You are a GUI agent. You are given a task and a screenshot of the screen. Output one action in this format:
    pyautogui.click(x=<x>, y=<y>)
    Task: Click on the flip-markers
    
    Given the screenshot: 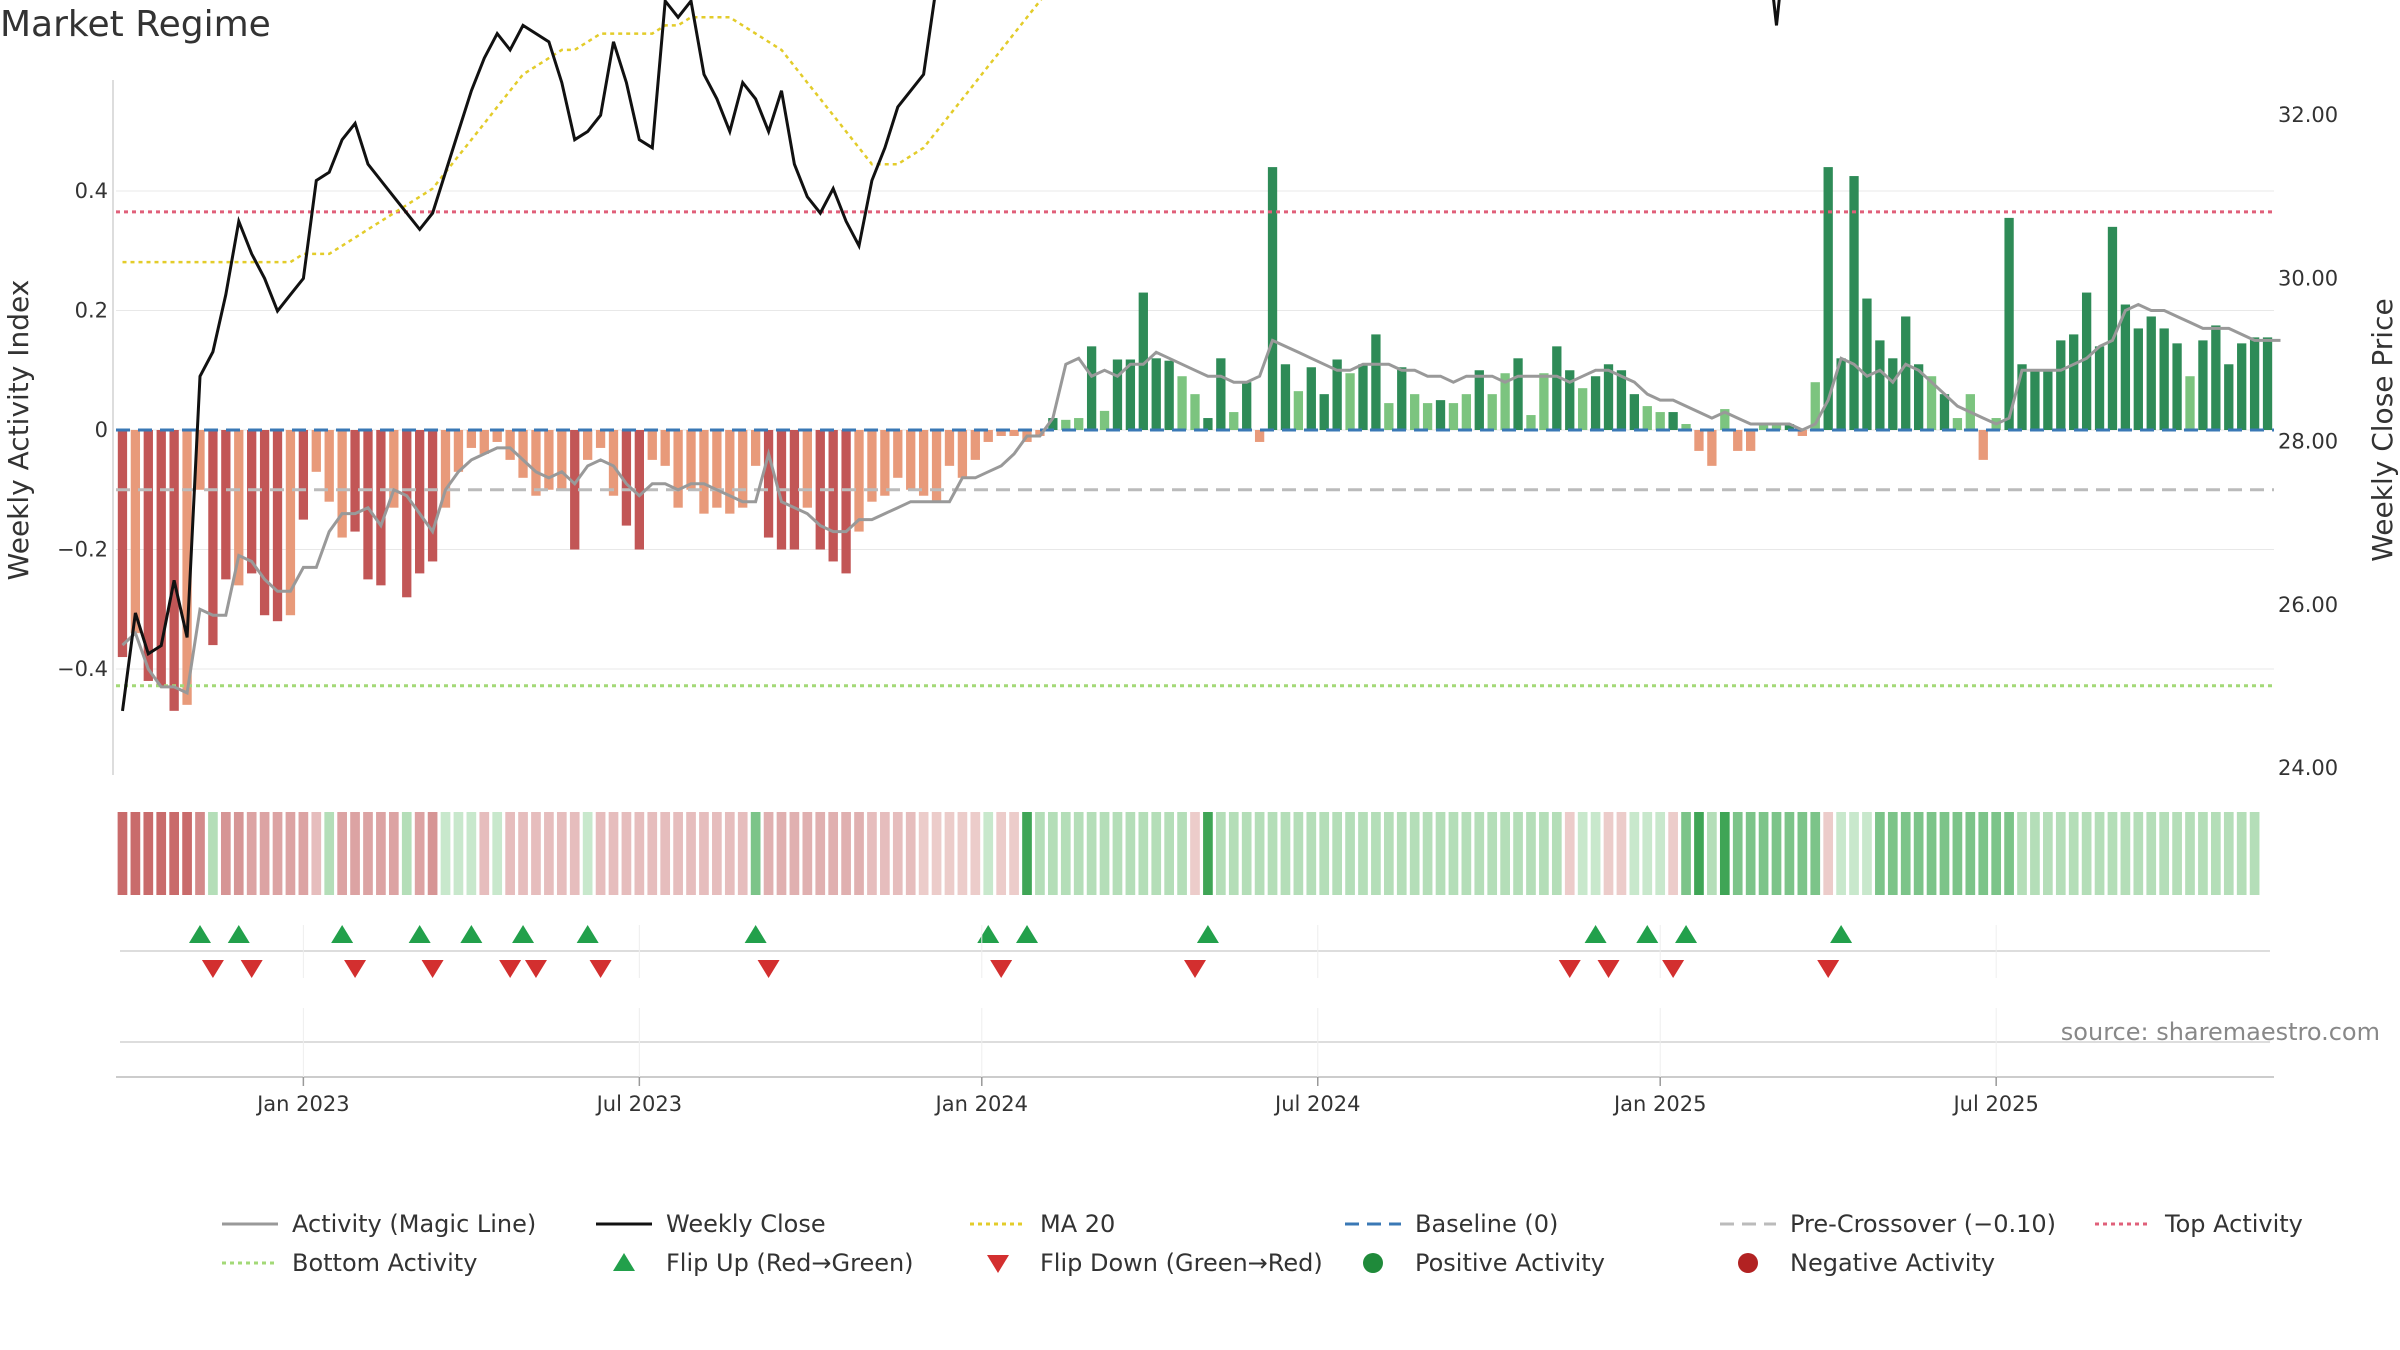 What is the action you would take?
    pyautogui.click(x=1195, y=951)
    